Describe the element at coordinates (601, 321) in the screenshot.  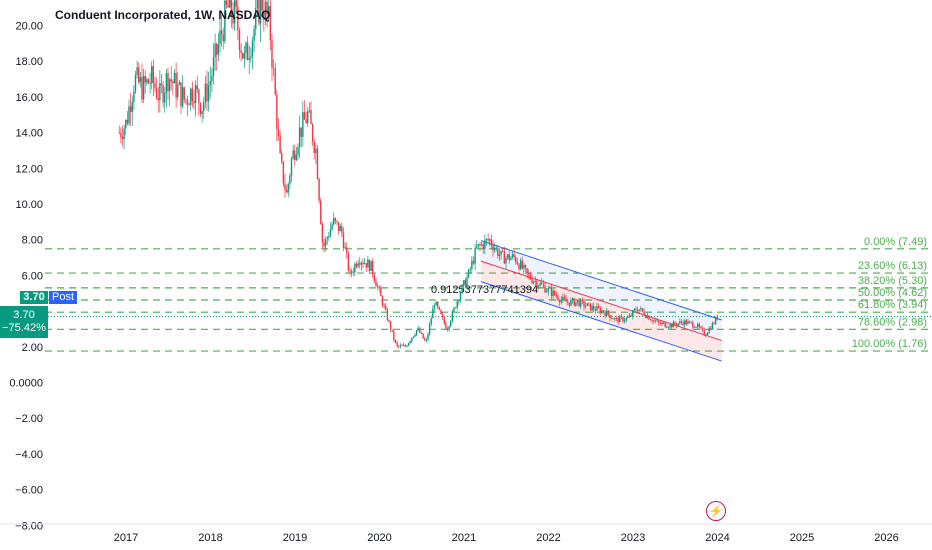
I see `channel-lower-line` at that location.